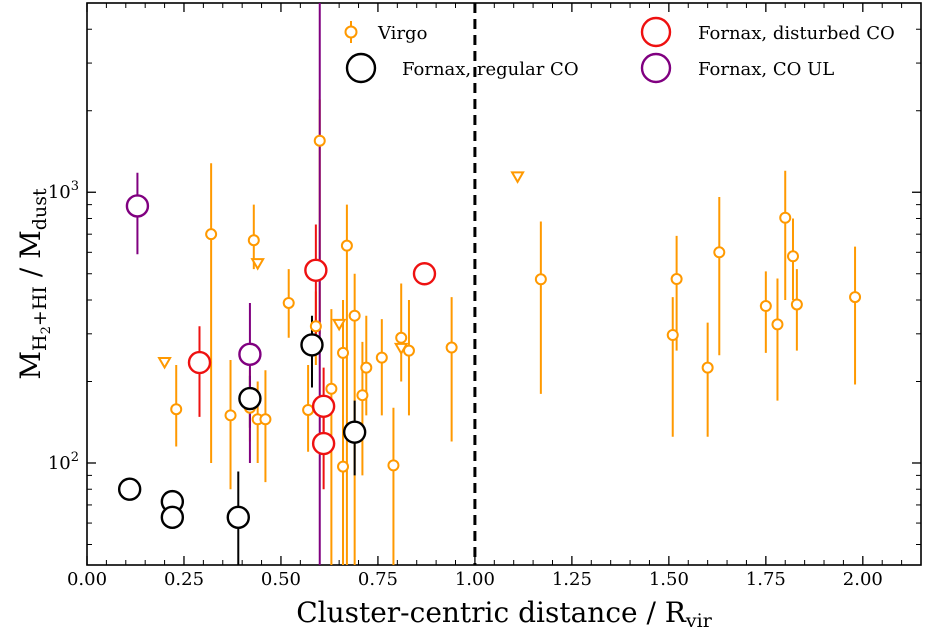 The width and height of the screenshot is (925, 631). Describe the element at coordinates (87, 579) in the screenshot. I see `x-tick-label: 0.00` at that location.